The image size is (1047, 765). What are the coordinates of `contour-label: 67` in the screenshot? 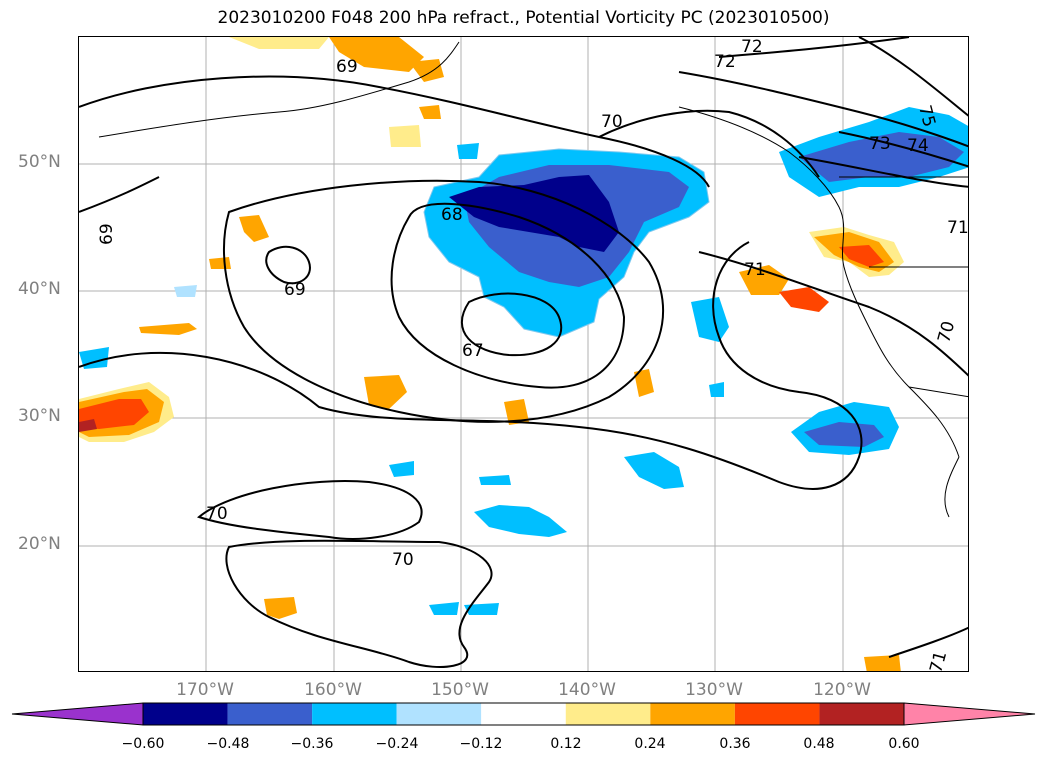 It's located at (473, 351).